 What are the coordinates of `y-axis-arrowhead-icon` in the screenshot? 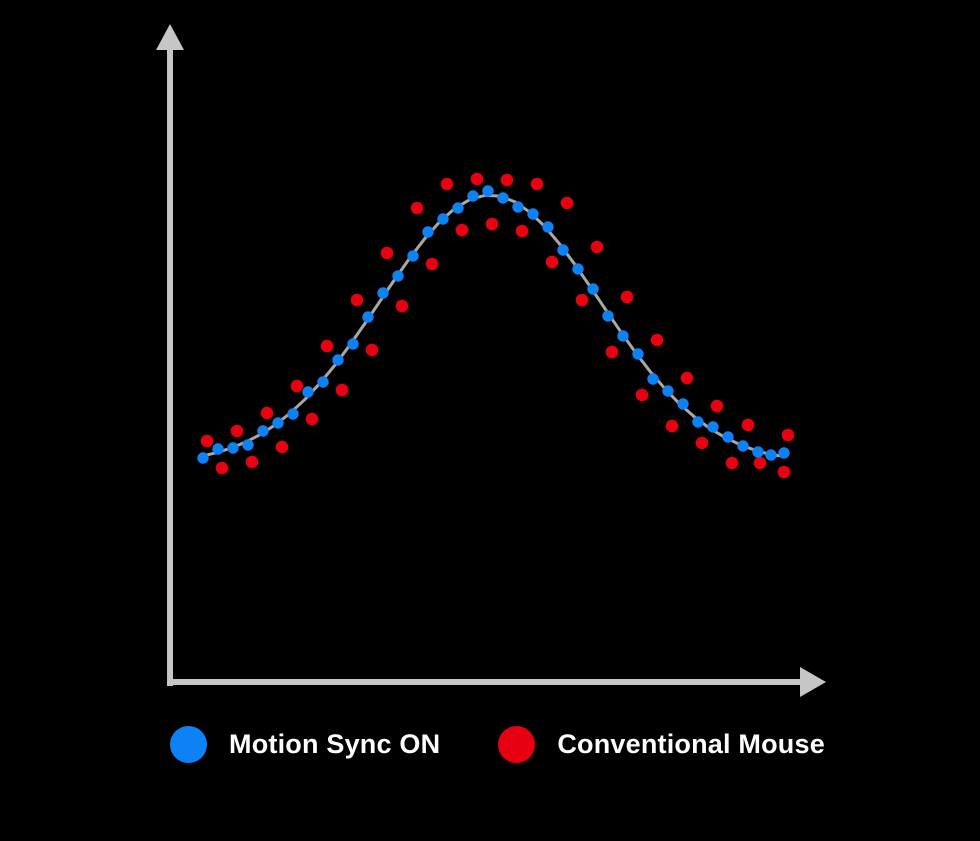 It's located at (170, 37).